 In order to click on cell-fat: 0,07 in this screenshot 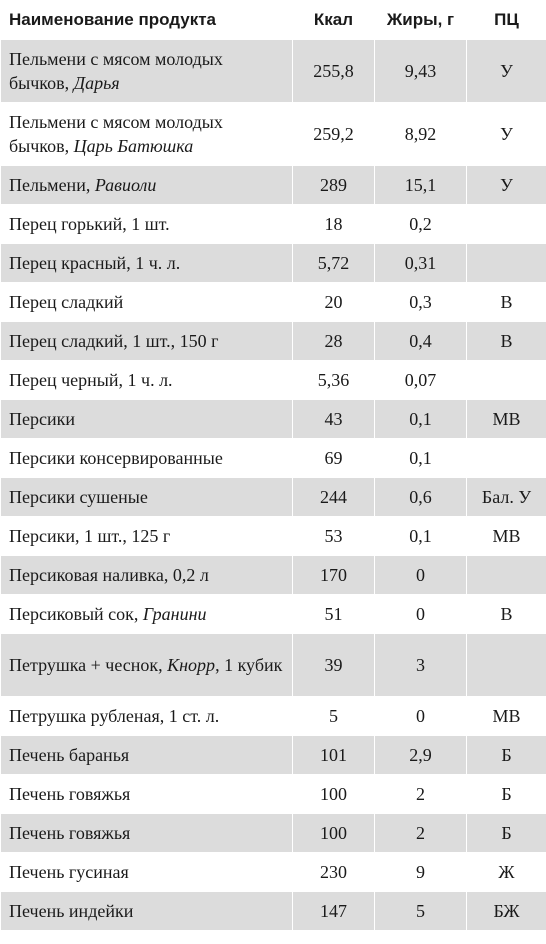, I will do `click(420, 380)`.